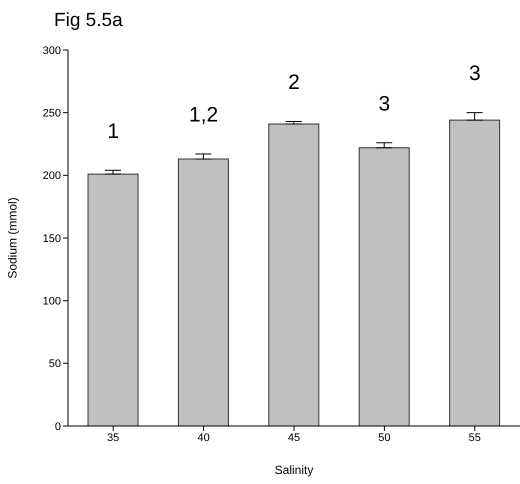 The image size is (520, 484). What do you see at coordinates (113, 438) in the screenshot?
I see `x-tick-label: 35` at bounding box center [113, 438].